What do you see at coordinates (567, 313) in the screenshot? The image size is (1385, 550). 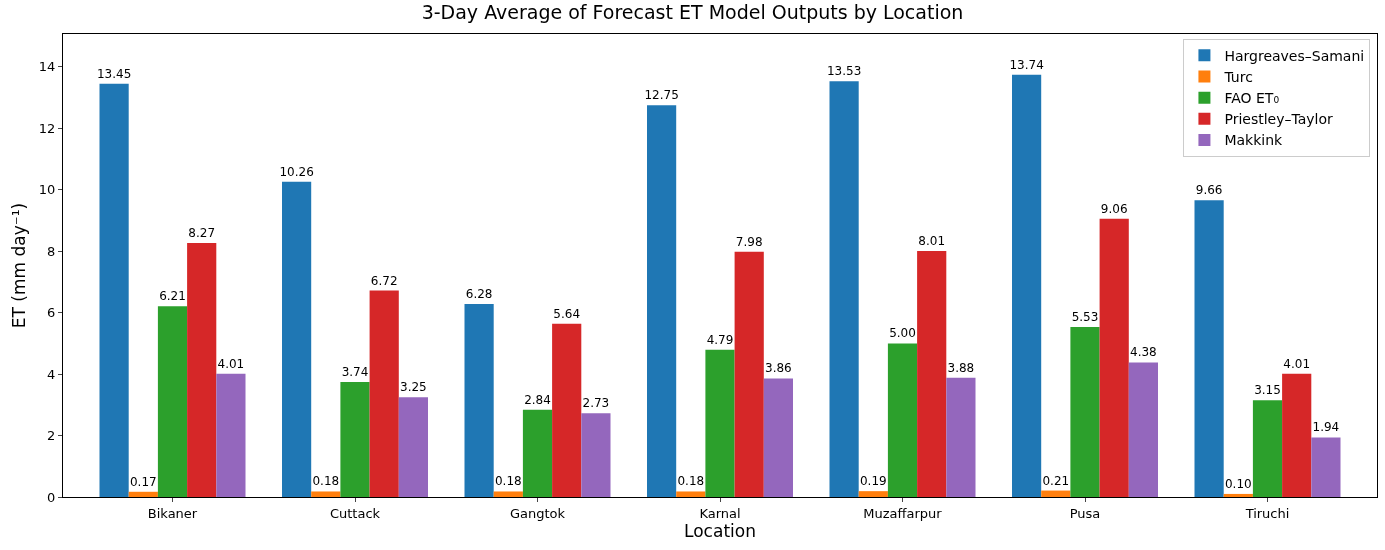 I see `data-label: 5.64` at bounding box center [567, 313].